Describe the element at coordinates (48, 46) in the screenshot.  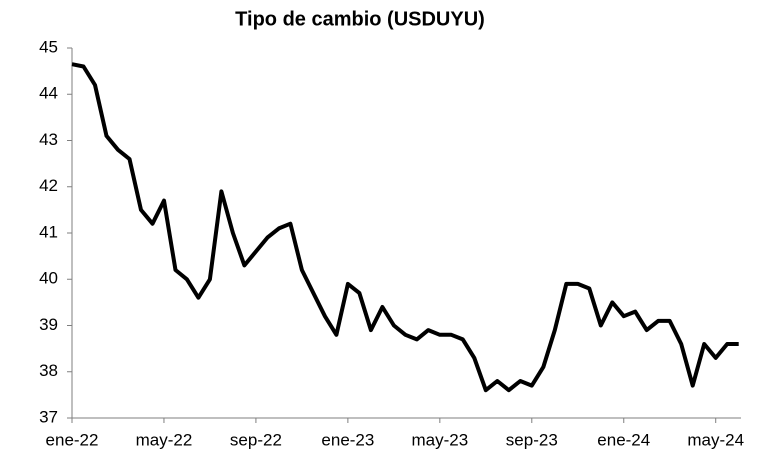
I see `y-tick-label: 45` at that location.